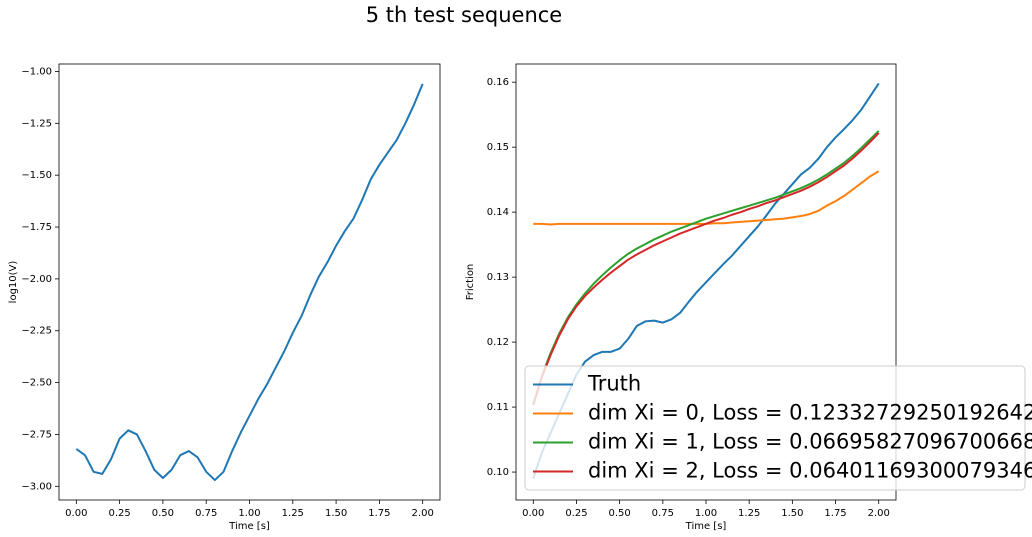 The width and height of the screenshot is (1032, 537). Describe the element at coordinates (36, 383) in the screenshot. I see `y-tick-label: −2.50` at that location.